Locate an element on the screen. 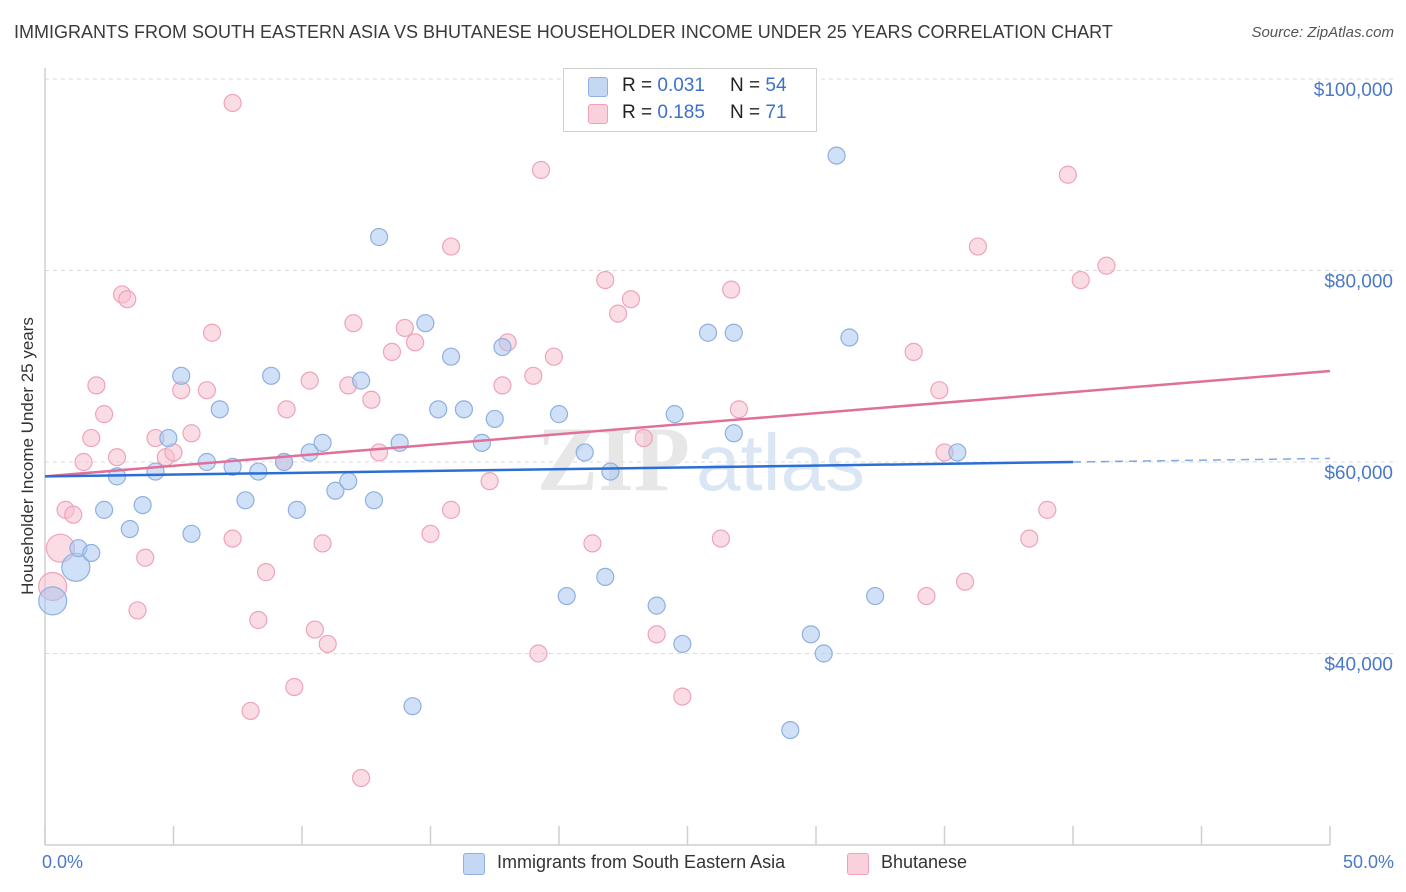 This screenshot has width=1406, height=892. legend-n-blue: N = 54 is located at coordinates (758, 86).